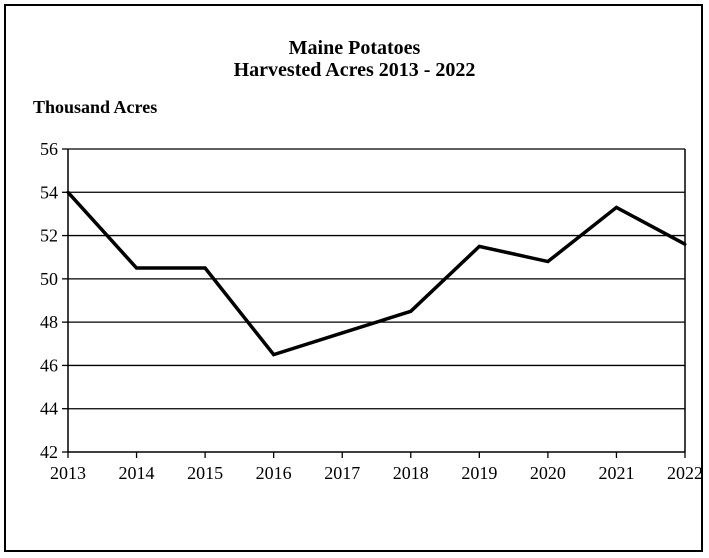 Image resolution: width=709 pixels, height=558 pixels. What do you see at coordinates (354, 70) in the screenshot?
I see `chart-subtitle: Harvested Acres 2013 - 2022` at bounding box center [354, 70].